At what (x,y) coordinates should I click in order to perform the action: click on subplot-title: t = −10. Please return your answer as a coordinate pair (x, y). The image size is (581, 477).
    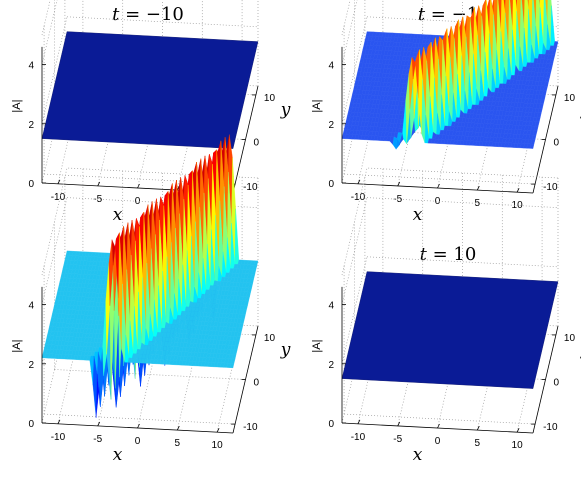
    Looking at the image, I should click on (148, 14).